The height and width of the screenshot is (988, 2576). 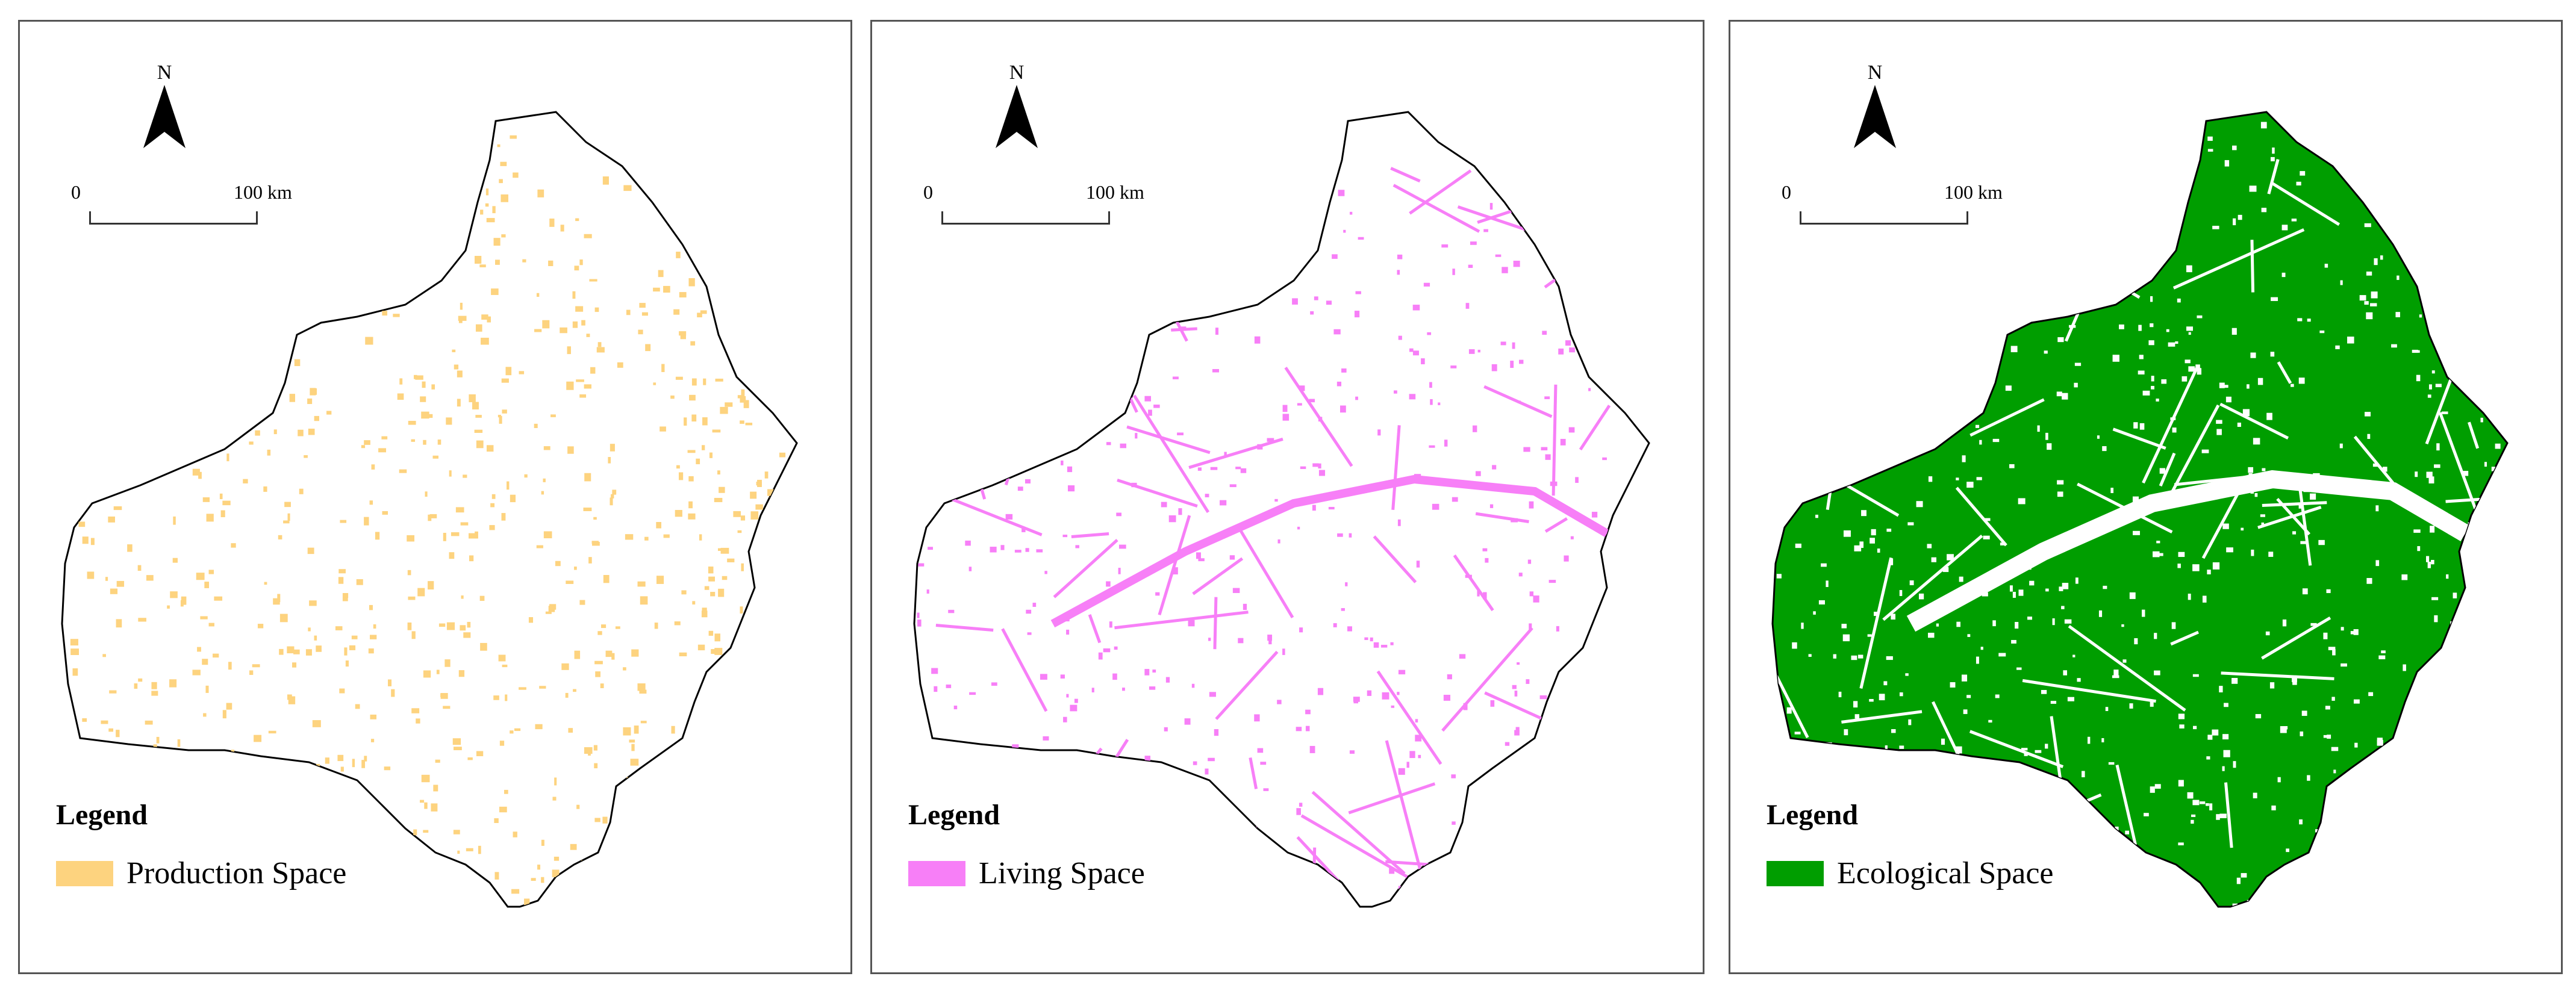 What do you see at coordinates (76, 192) in the screenshot?
I see `scale-zero-label: 0` at bounding box center [76, 192].